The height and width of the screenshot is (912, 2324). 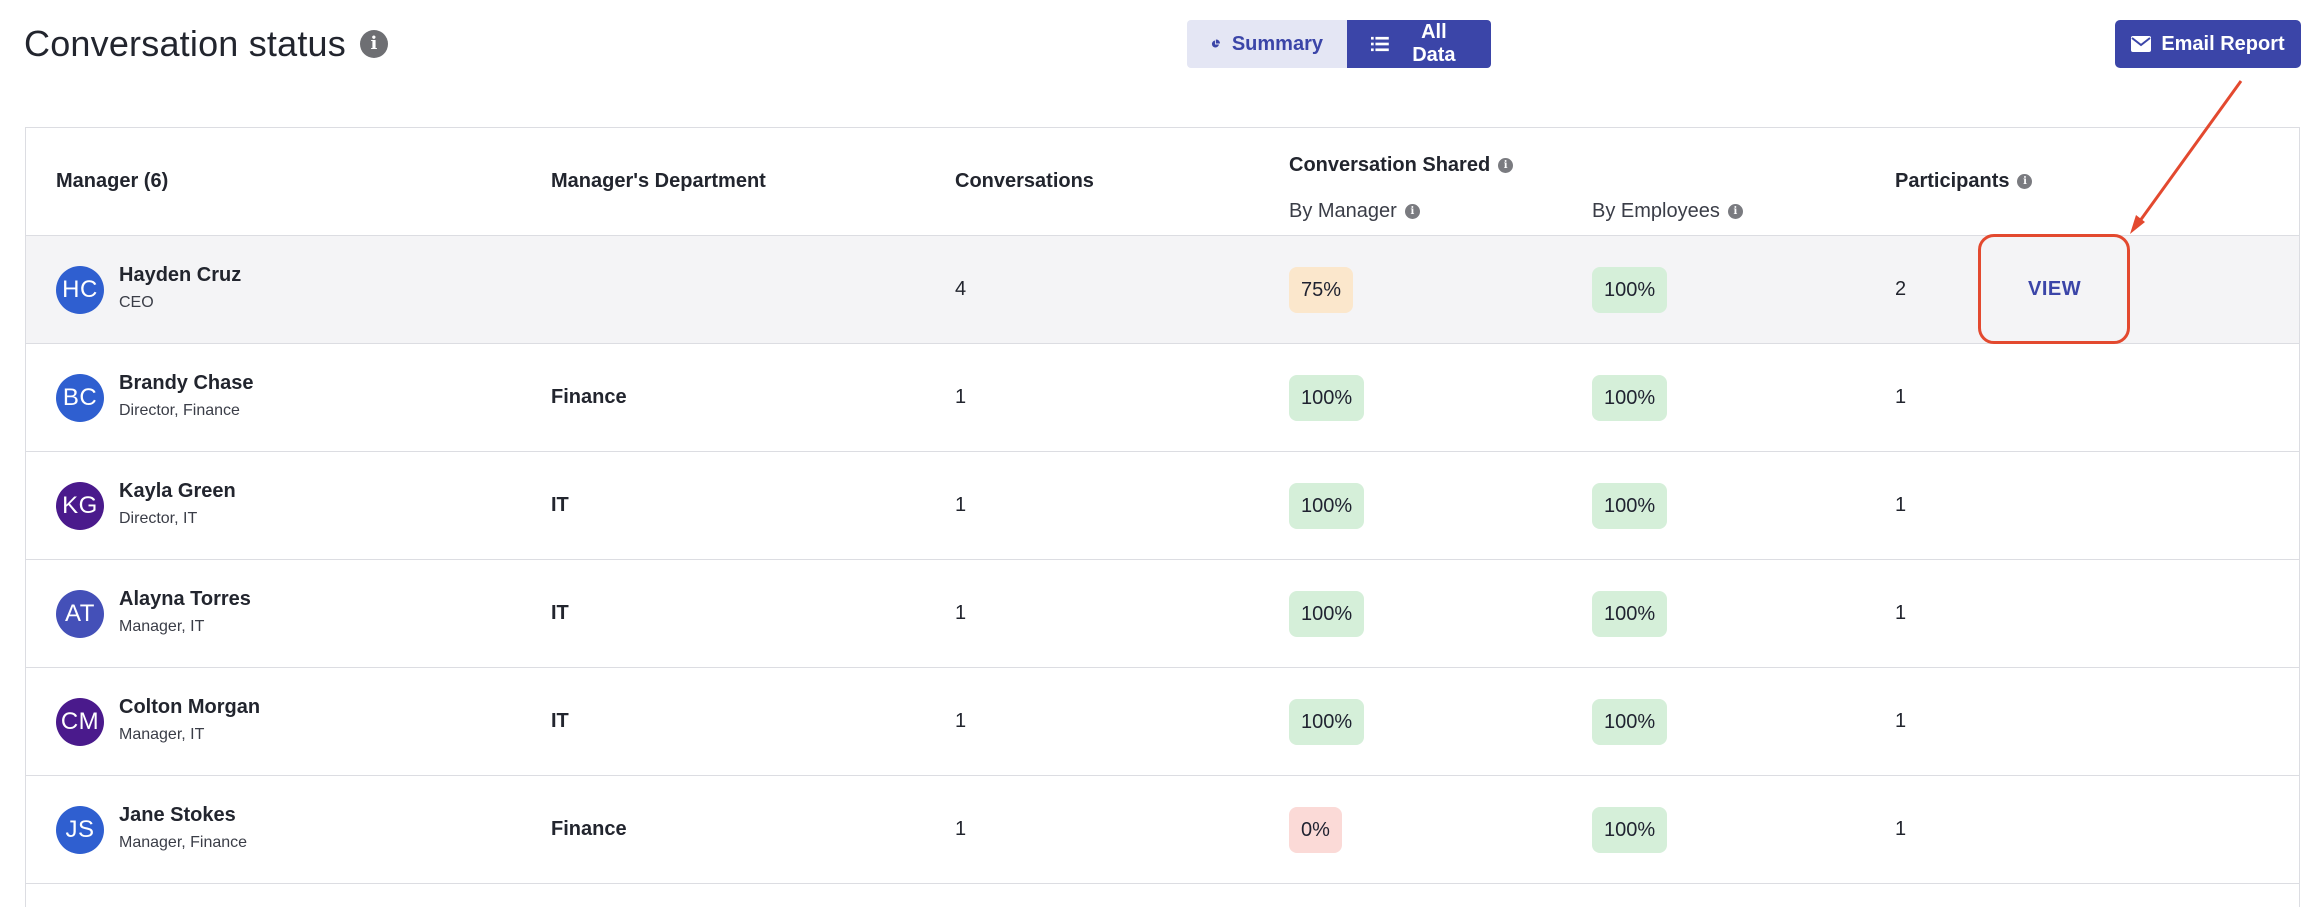 I want to click on col-manager: Manager (6), so click(x=112, y=181).